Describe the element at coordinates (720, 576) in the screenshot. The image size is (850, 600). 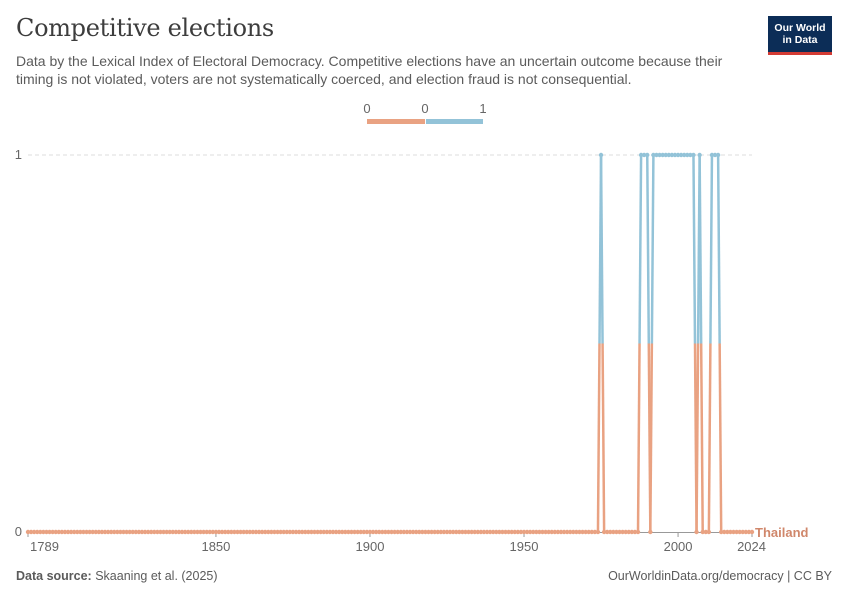
I see `footer-url: OurWorldinData.org/democracy | CC BY` at that location.